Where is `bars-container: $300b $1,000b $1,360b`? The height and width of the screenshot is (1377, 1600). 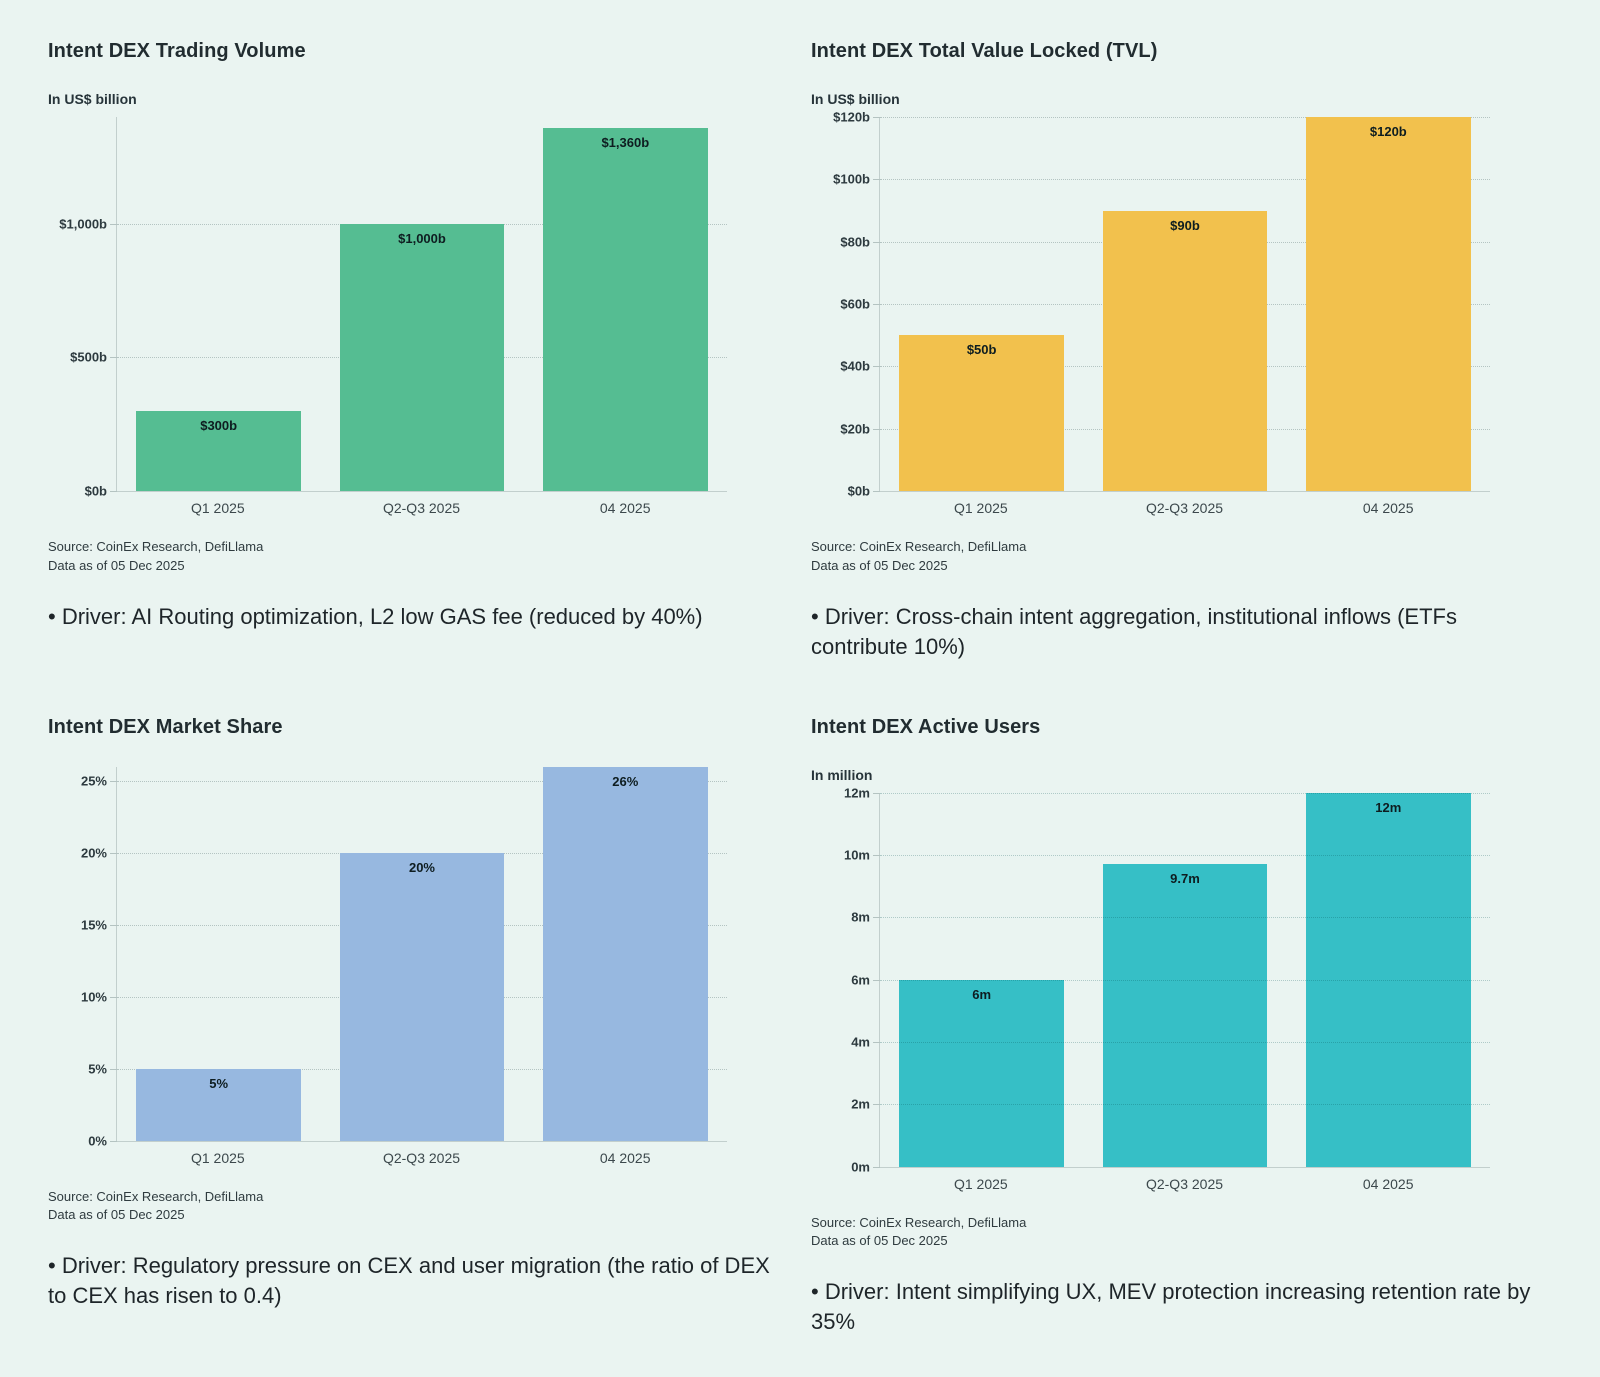 bars-container: $300b $1,000b $1,360b is located at coordinates (422, 304).